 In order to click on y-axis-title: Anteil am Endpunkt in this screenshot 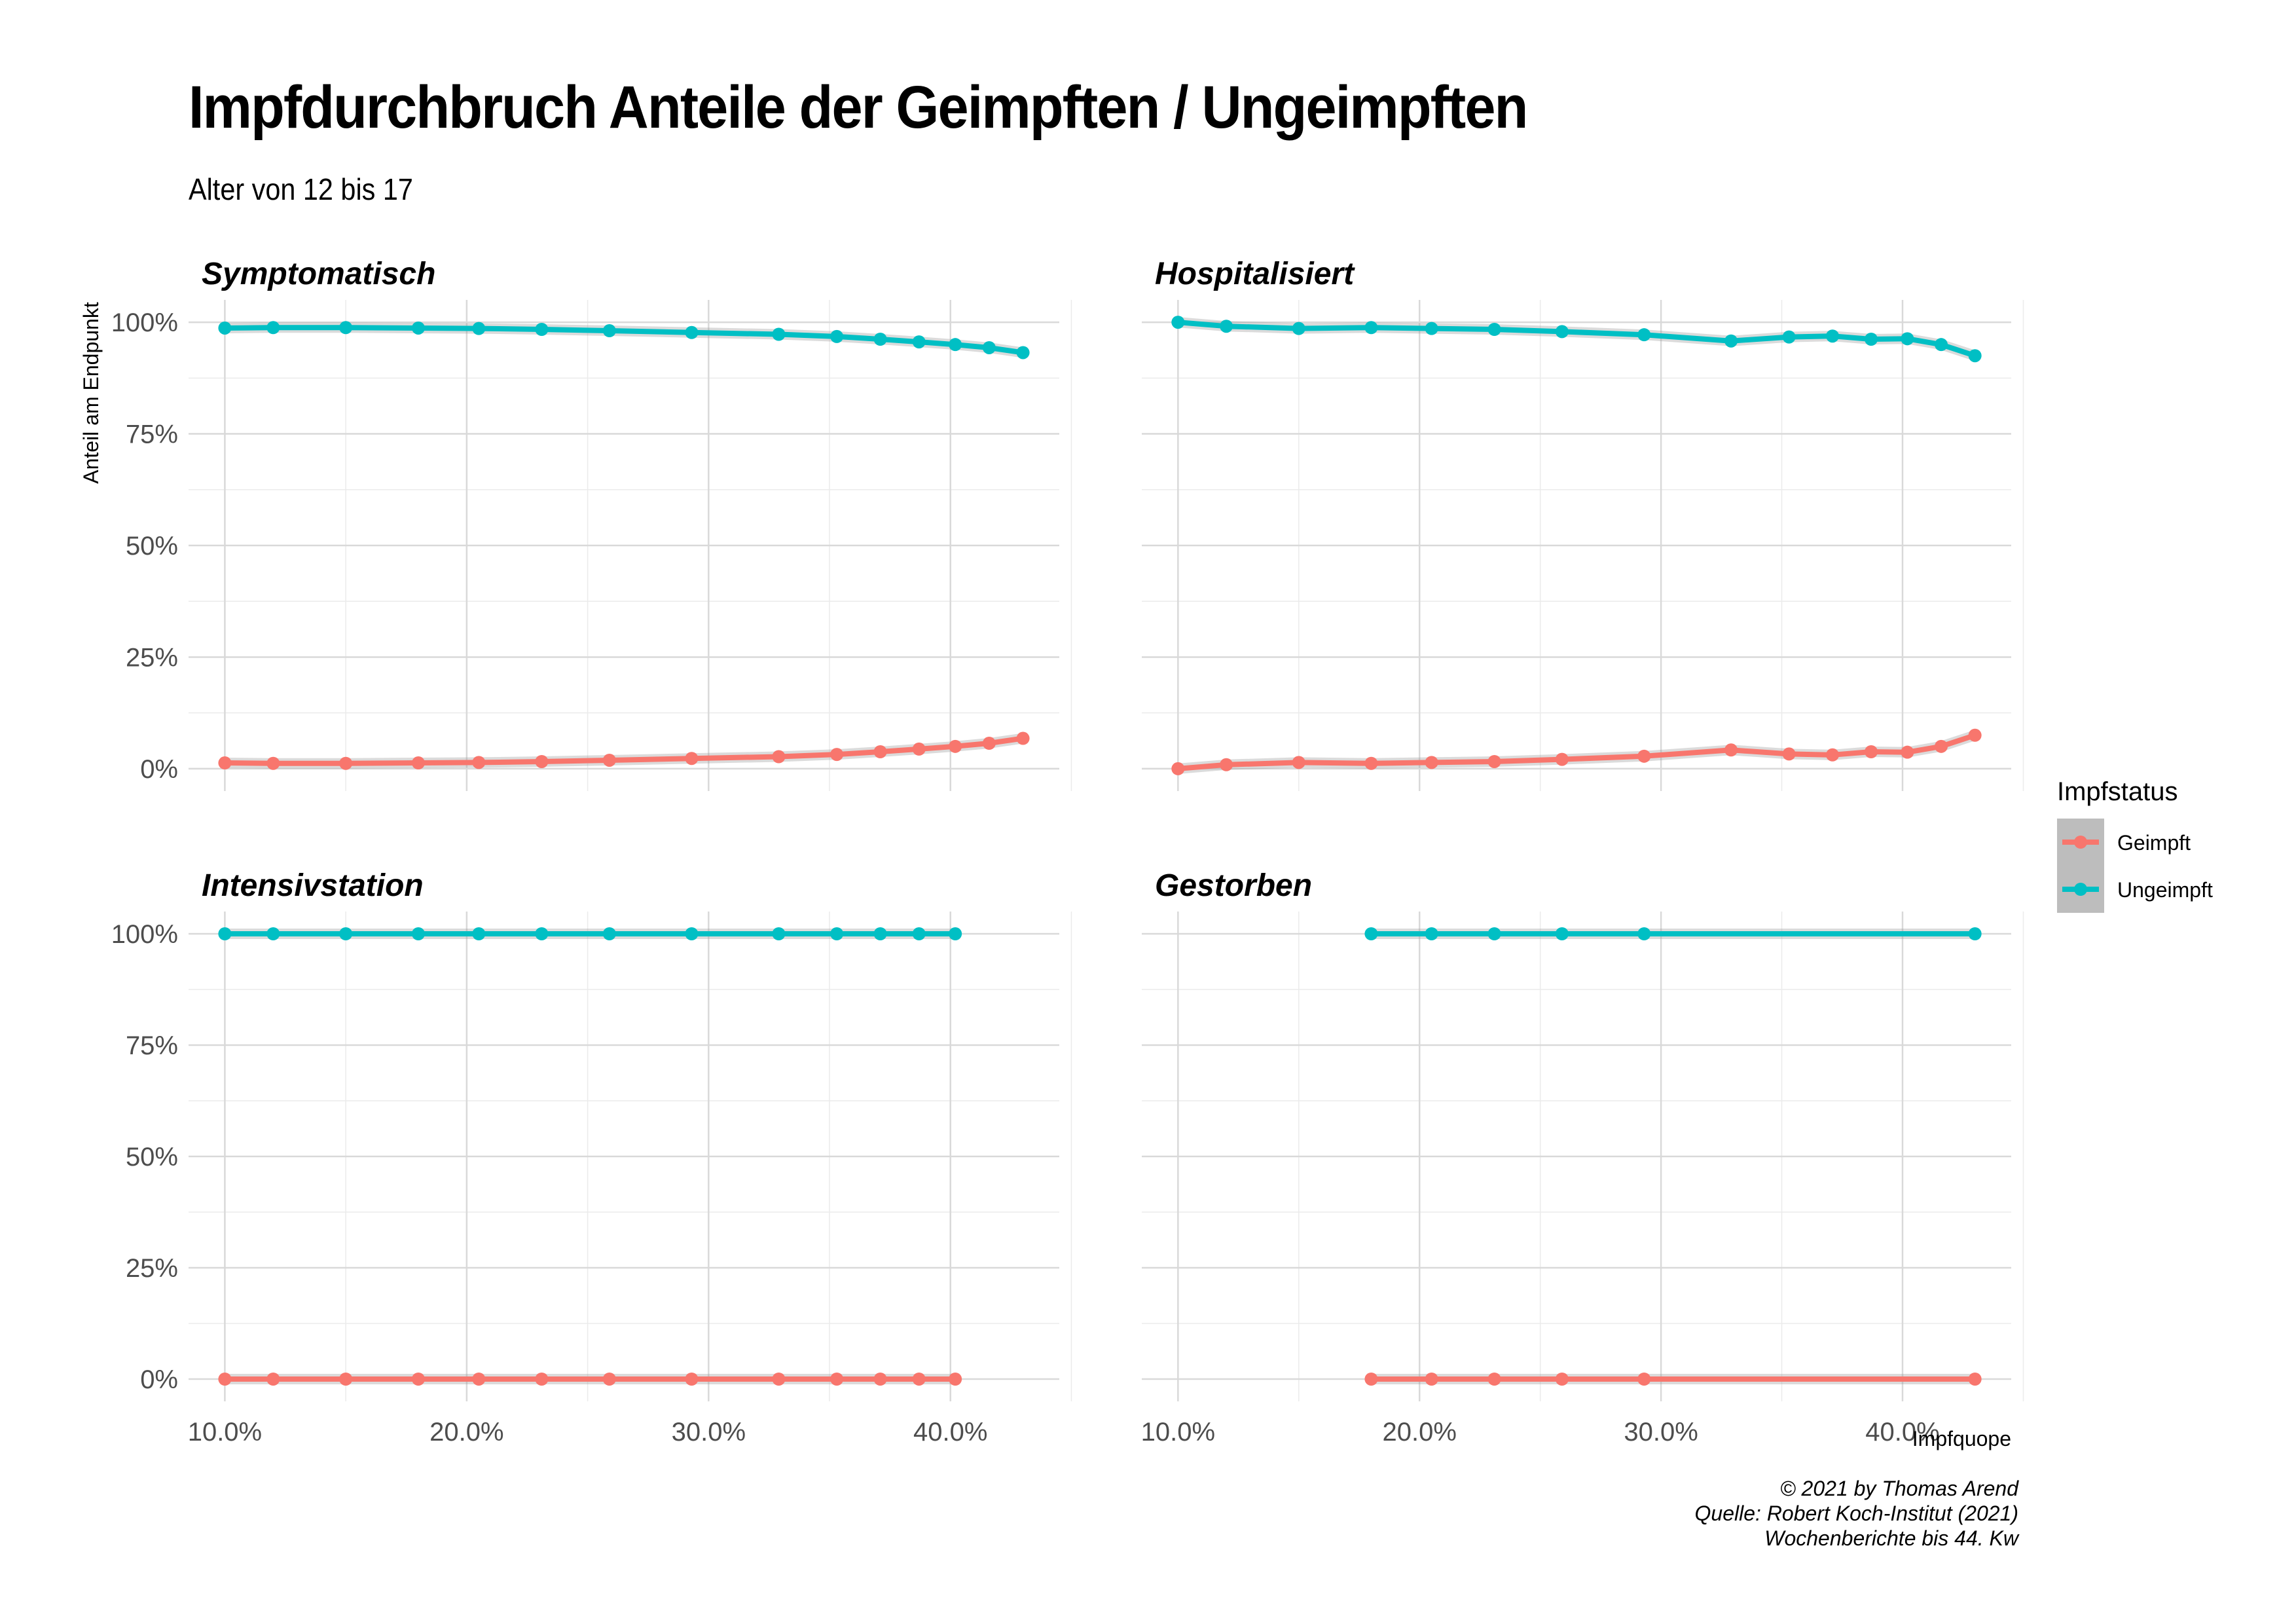, I will do `click(91, 393)`.